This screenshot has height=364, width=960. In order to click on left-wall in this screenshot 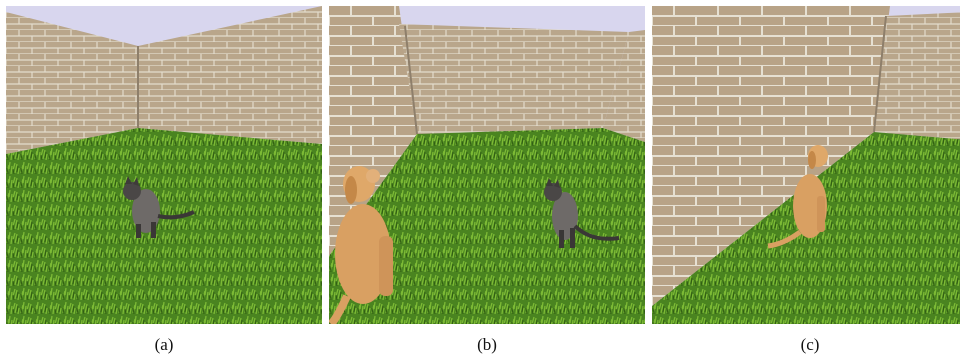, I will do `click(72, 83)`.